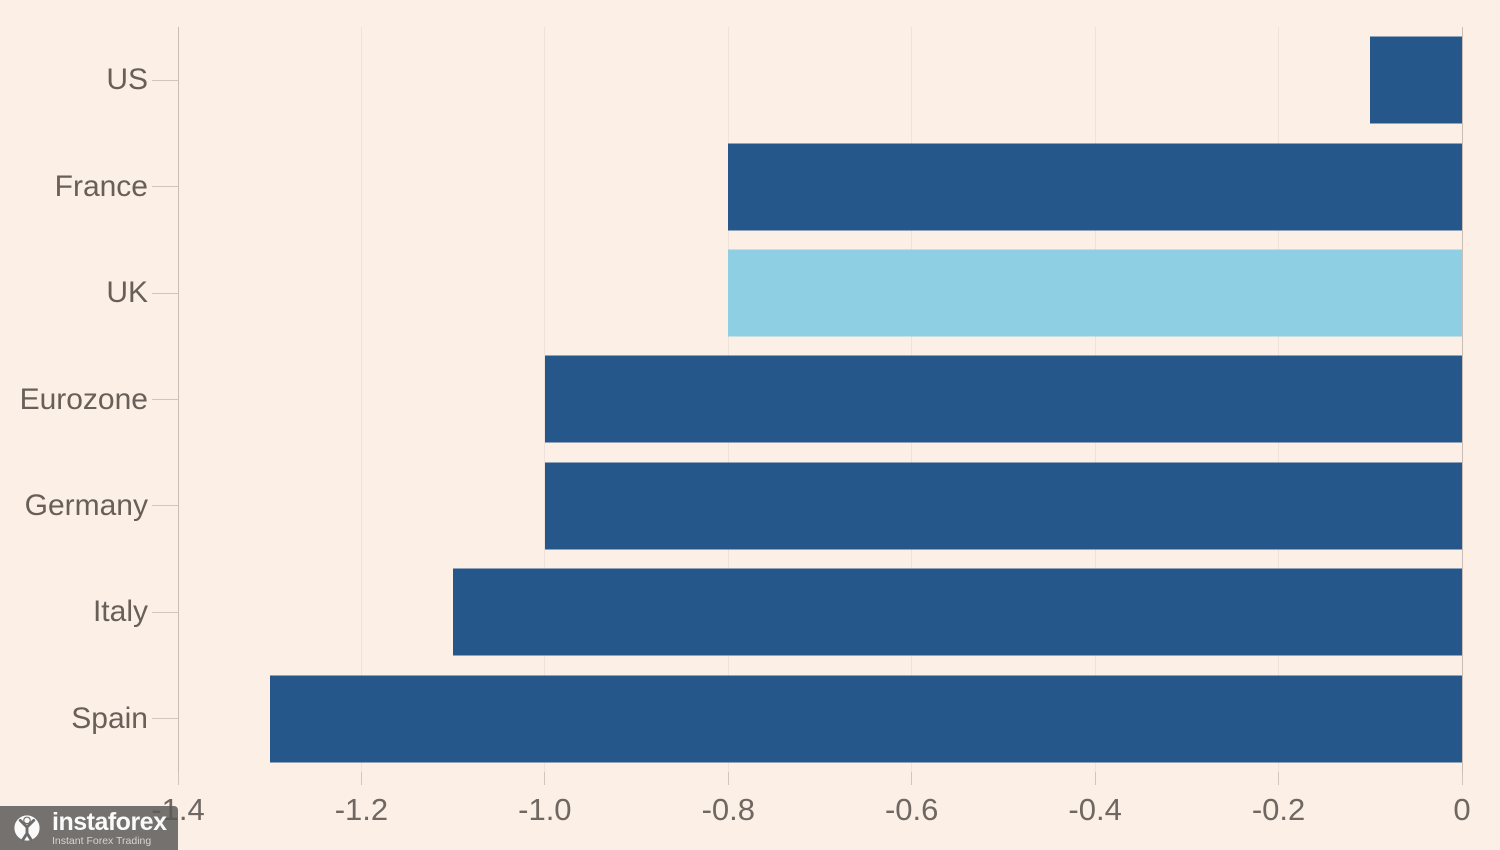  I want to click on x-tick-label: -0.2, so click(1278, 809).